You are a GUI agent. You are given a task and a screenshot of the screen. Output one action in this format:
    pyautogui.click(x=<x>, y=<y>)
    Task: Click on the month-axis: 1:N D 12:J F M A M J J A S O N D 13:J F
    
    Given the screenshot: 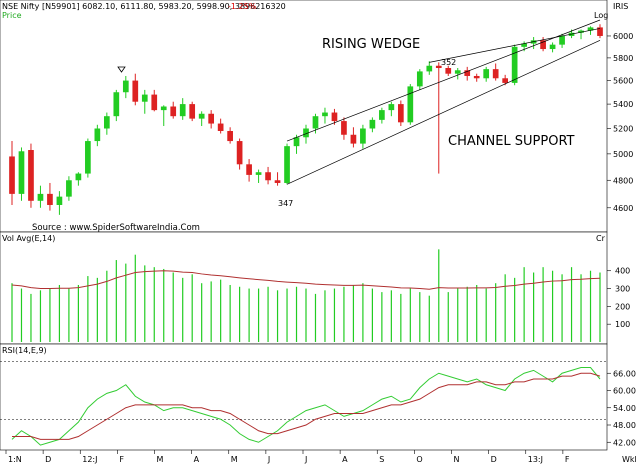 What is the action you would take?
    pyautogui.click(x=287, y=457)
    